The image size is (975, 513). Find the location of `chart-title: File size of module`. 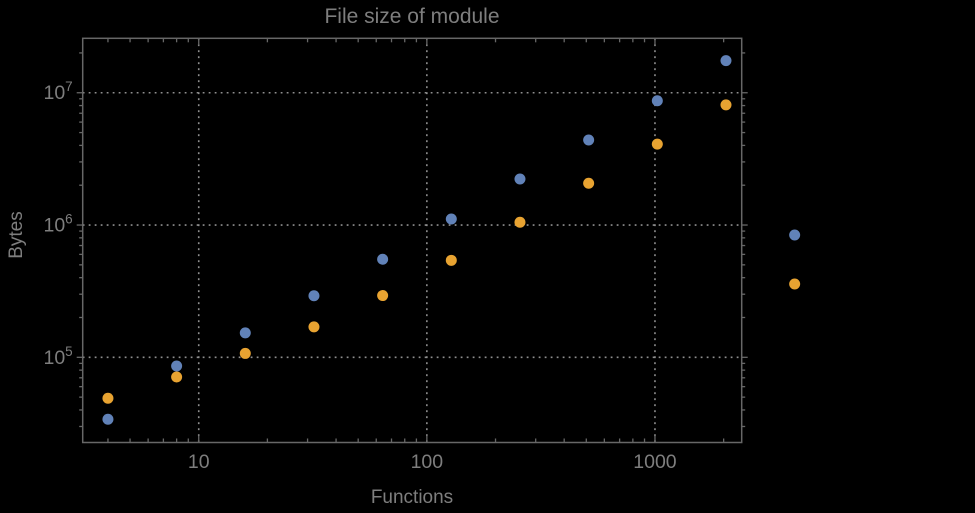

chart-title: File size of module is located at coordinates (412, 16).